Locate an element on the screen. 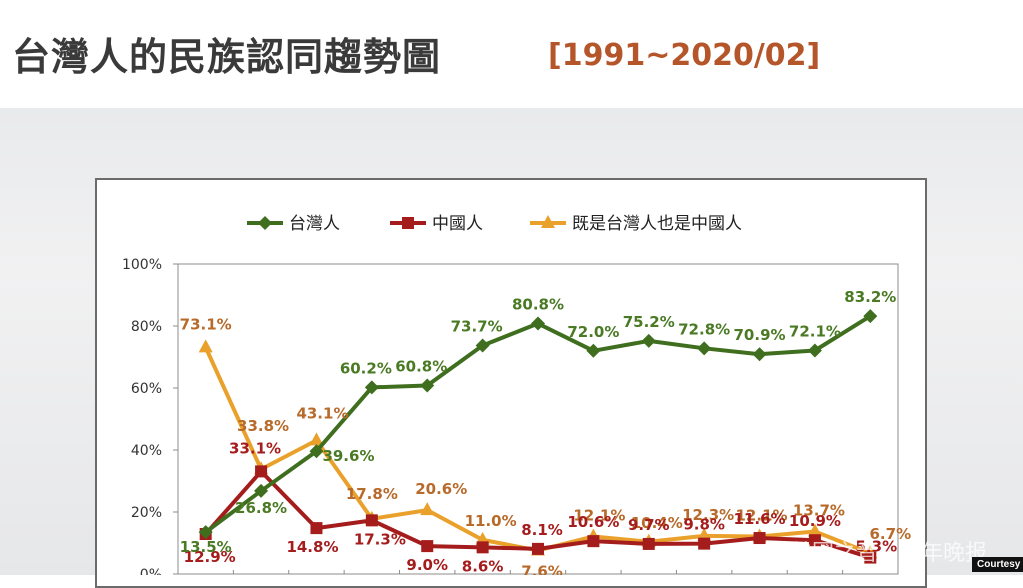 The image size is (1023, 588). data-label: 72.8% is located at coordinates (704, 329).